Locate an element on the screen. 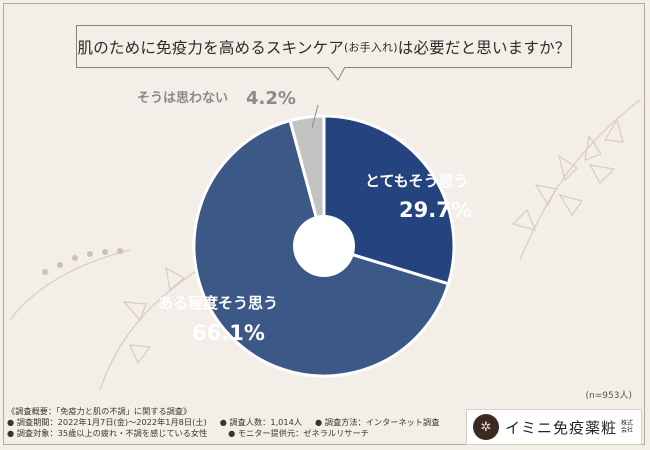 This screenshot has height=450, width=650. slice-disagree is located at coordinates (307, 180).